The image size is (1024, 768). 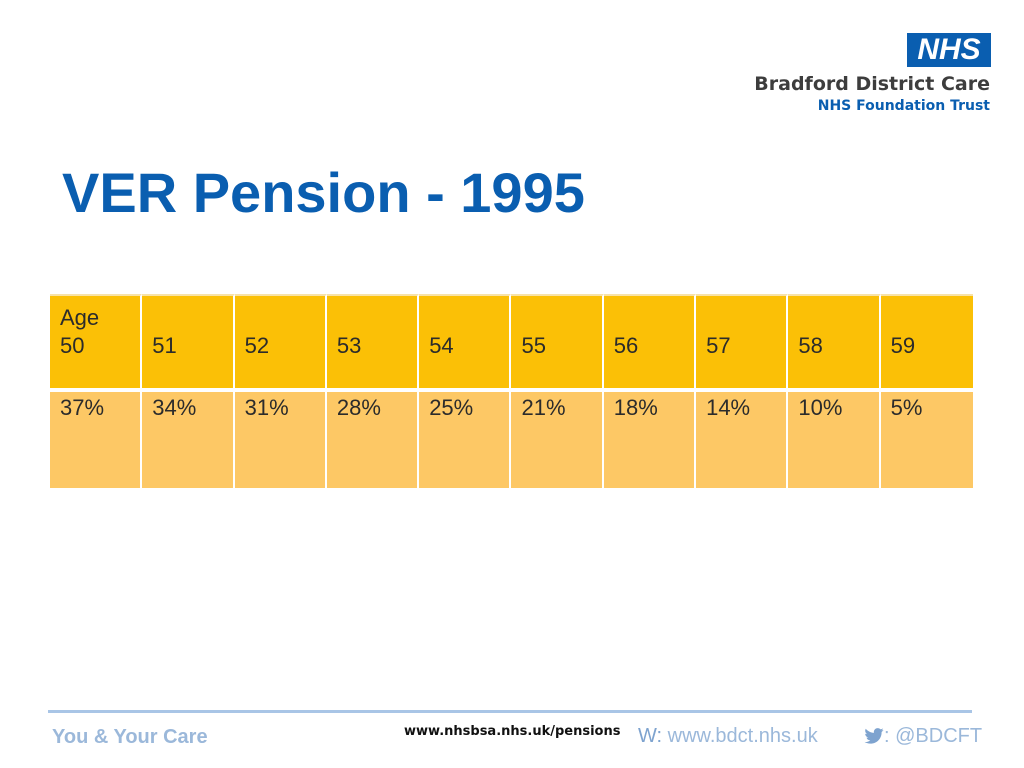 I want to click on table-header-cell: 55, so click(x=557, y=343).